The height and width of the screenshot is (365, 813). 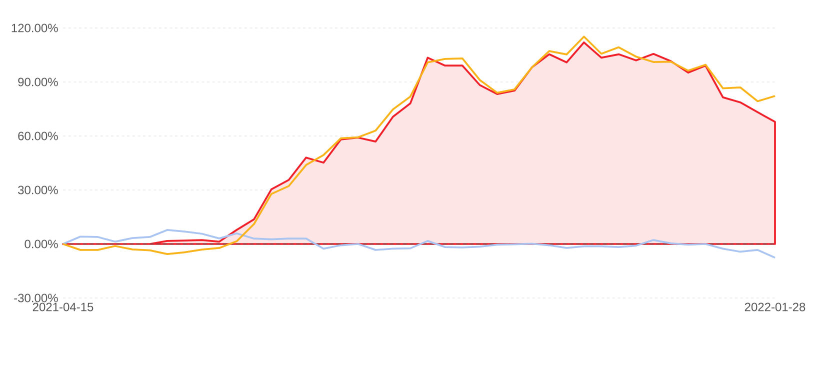 I want to click on x-tick-label: 2022-01-28, so click(x=775, y=307).